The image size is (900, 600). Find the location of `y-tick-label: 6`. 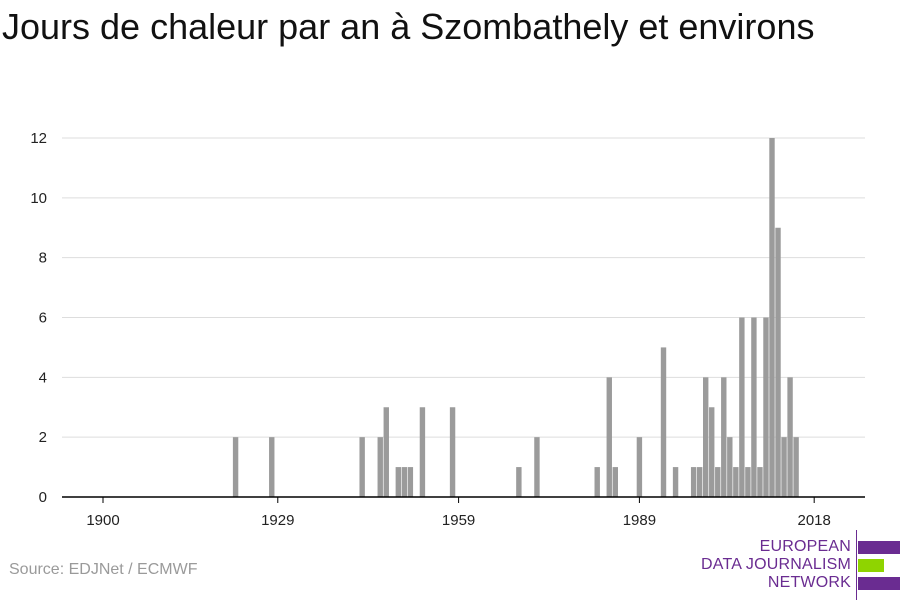

y-tick-label: 6 is located at coordinates (43, 318).